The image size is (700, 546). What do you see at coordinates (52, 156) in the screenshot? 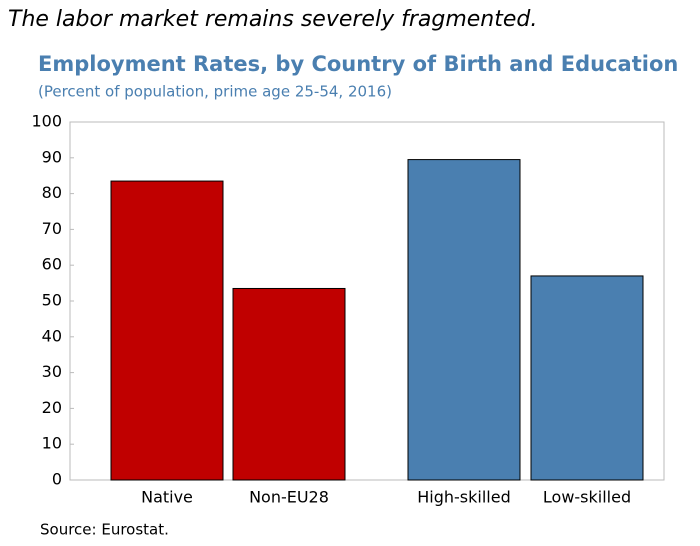
I see `y-tick-label: 90` at bounding box center [52, 156].